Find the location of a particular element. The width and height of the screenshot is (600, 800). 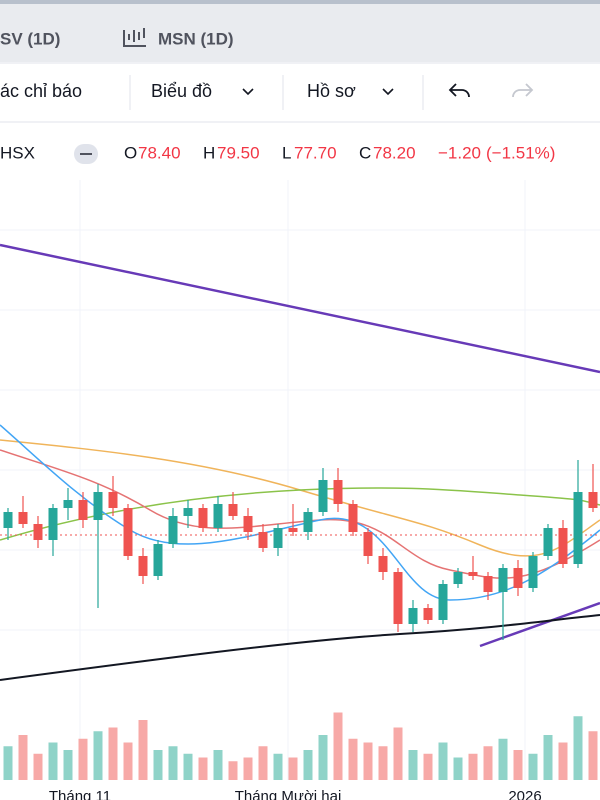

exchange: HSX is located at coordinates (17, 152).